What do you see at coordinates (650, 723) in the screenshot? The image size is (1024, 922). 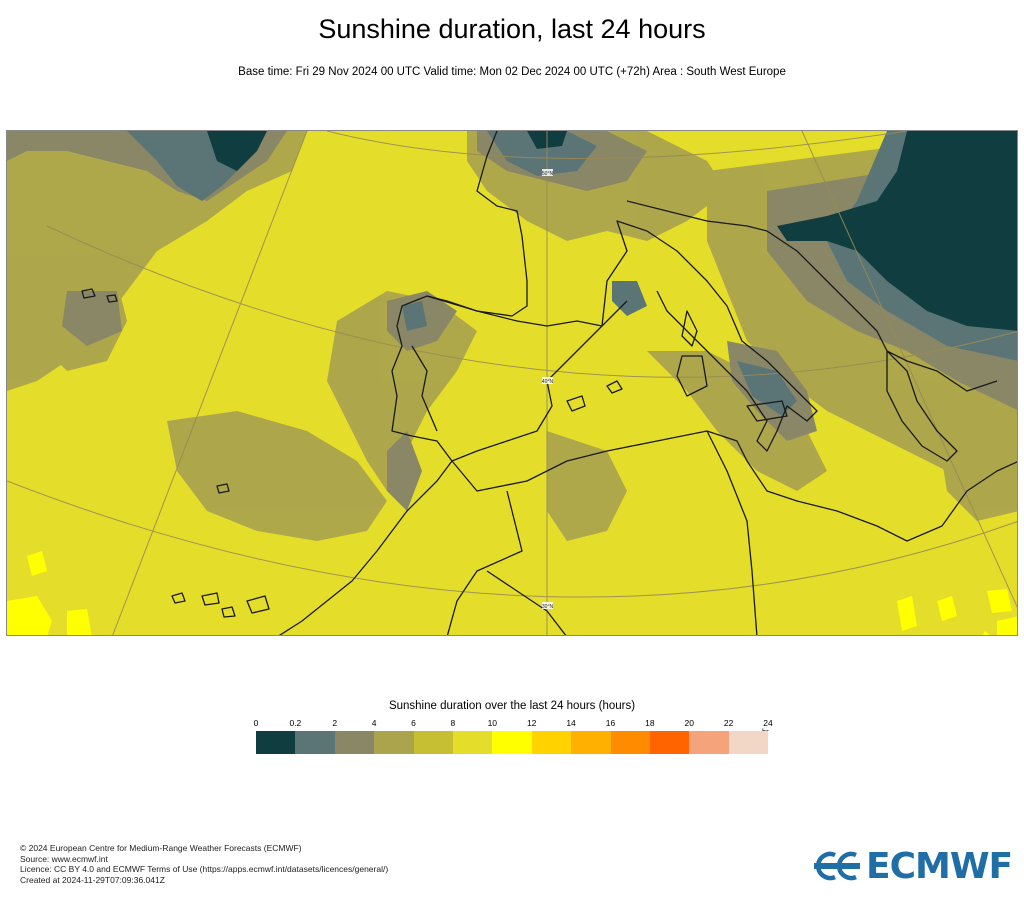 I see `legend-tick-label: 18` at bounding box center [650, 723].